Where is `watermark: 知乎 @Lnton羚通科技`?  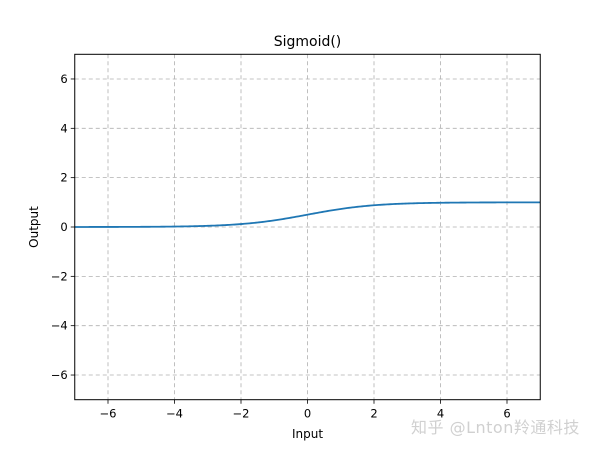
watermark: 知乎 @Lnton羚通科技 is located at coordinates (495, 427).